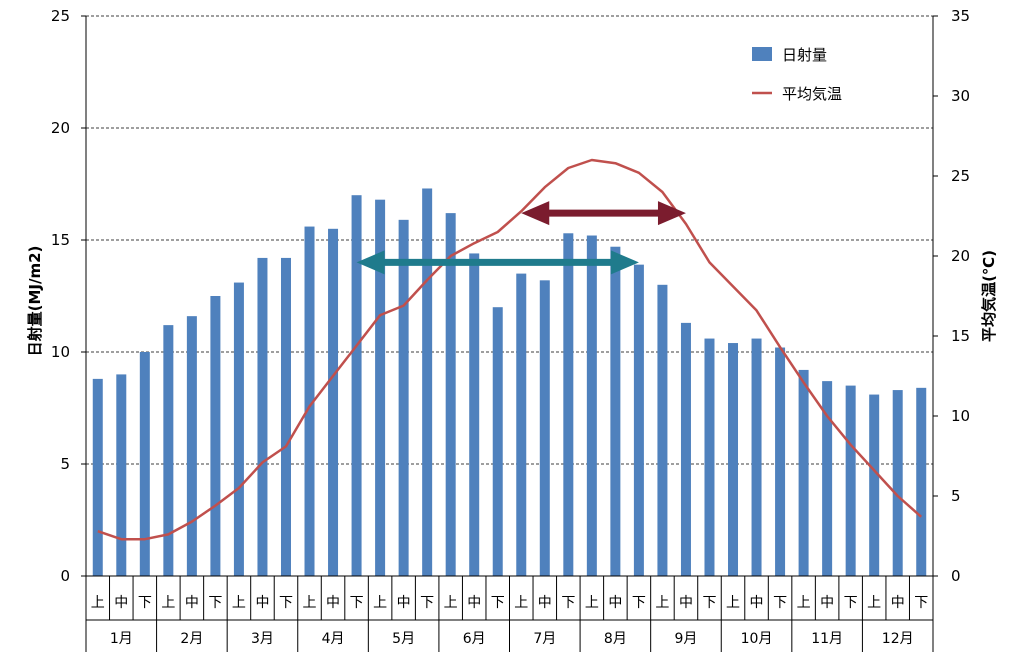 Image resolution: width=1024 pixels, height=669 pixels. Describe the element at coordinates (403, 639) in the screenshot. I see `month-label-5: 5月` at that location.